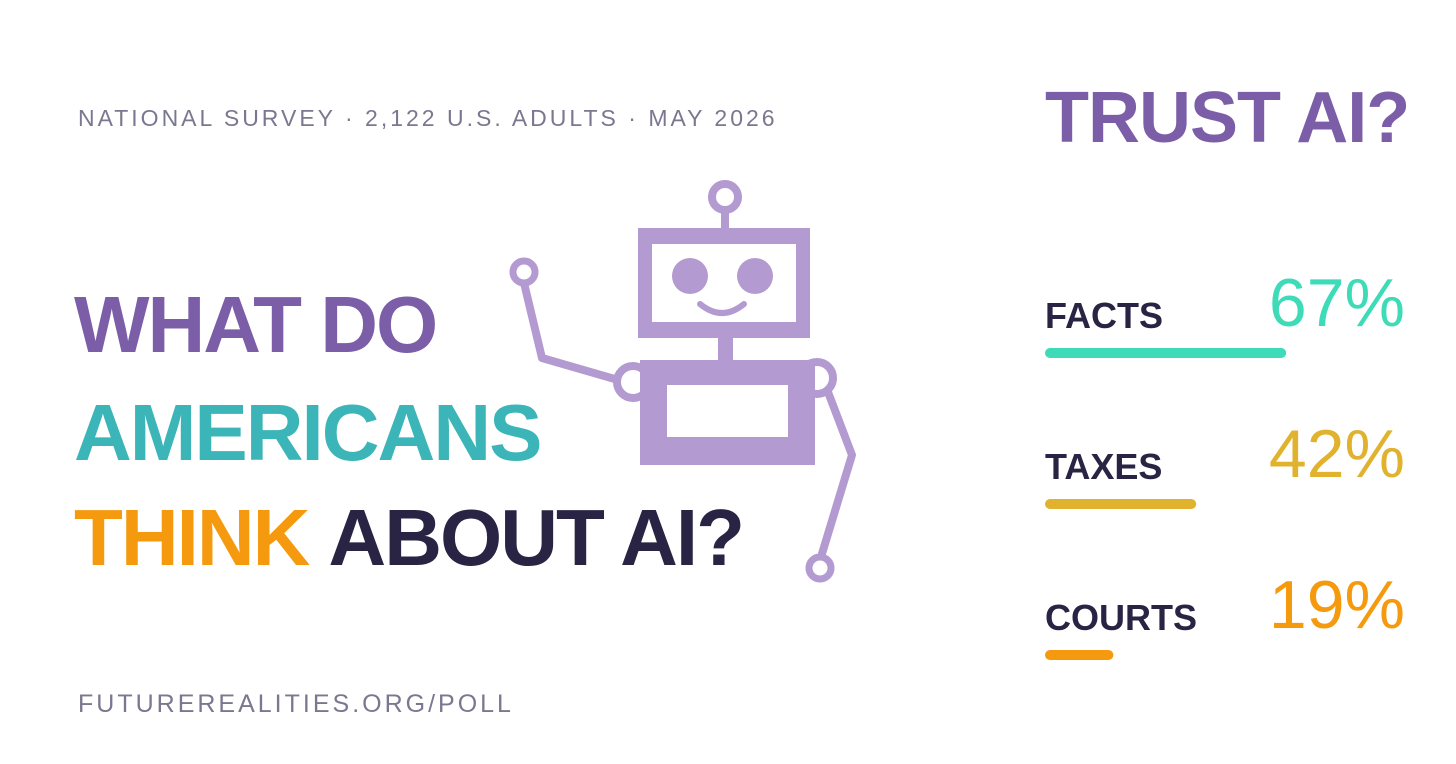 This screenshot has width=1456, height=764. Describe the element at coordinates (307, 432) in the screenshot. I see `headline-line: AMERICANS` at that location.